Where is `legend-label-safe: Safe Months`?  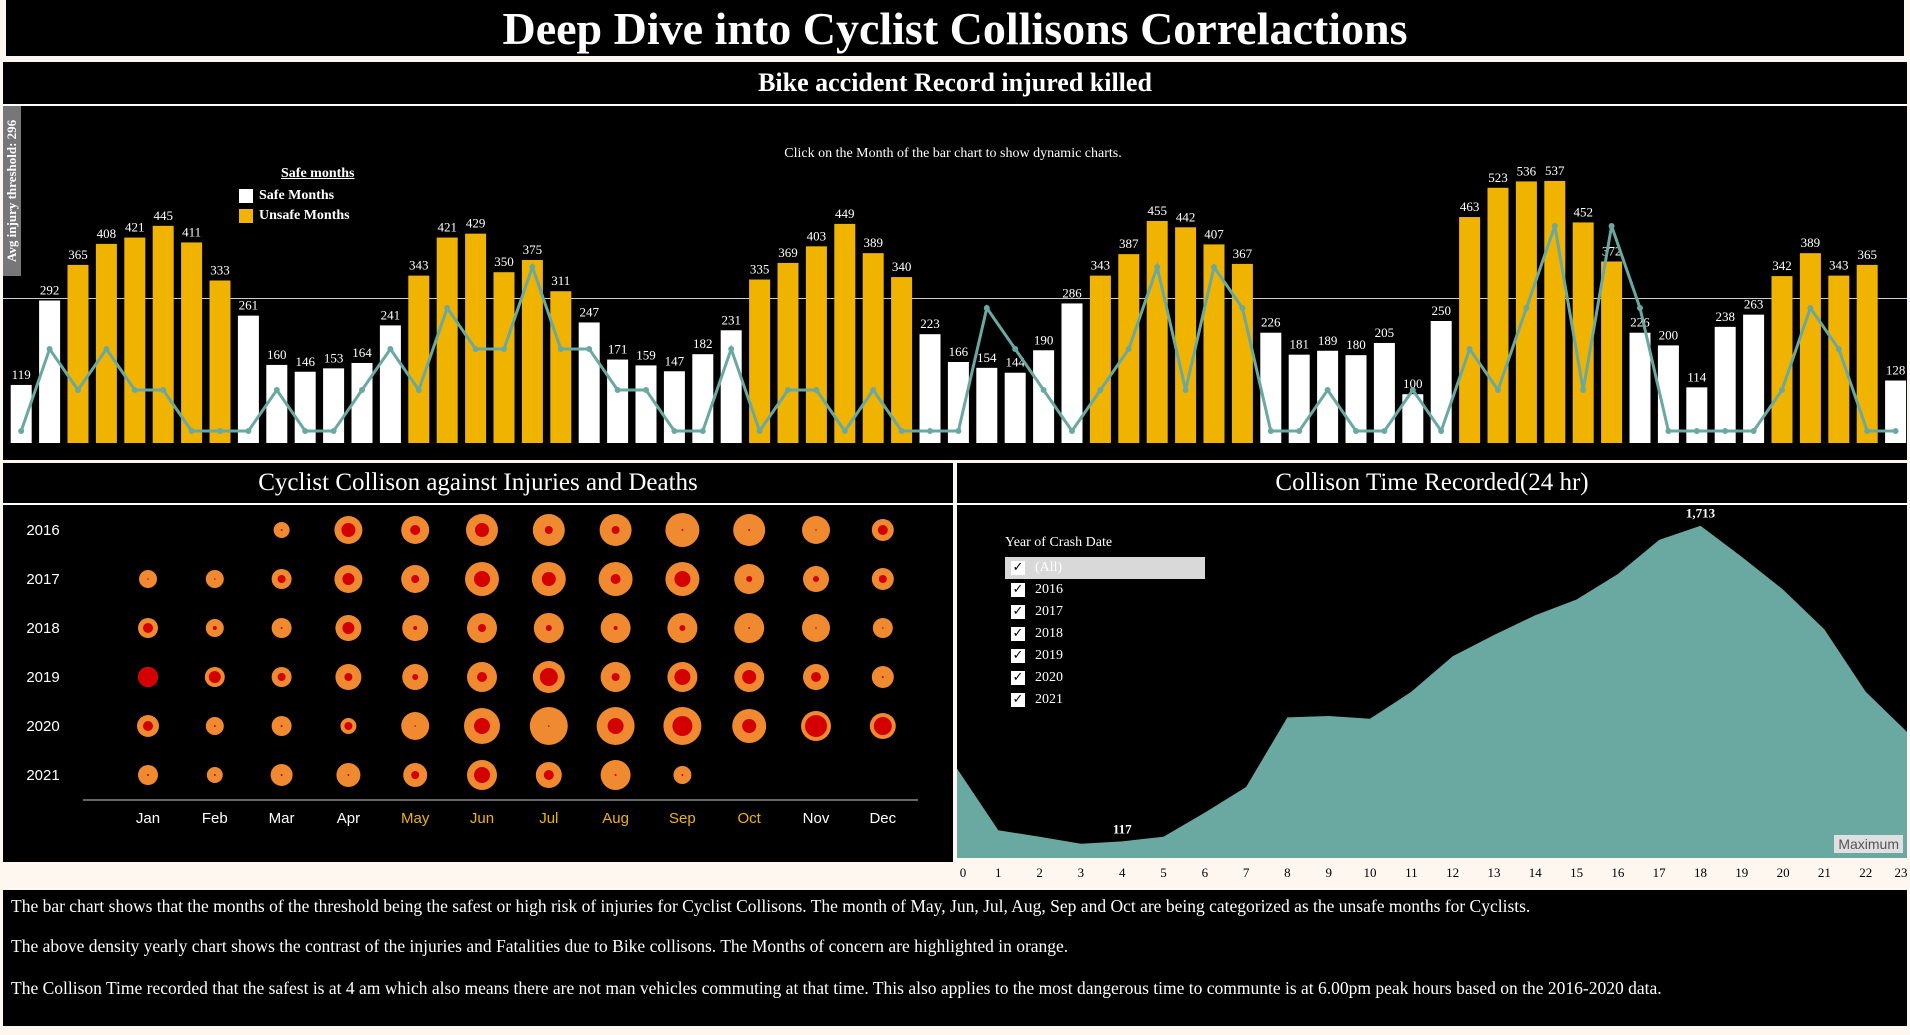 legend-label-safe: Safe Months is located at coordinates (297, 195).